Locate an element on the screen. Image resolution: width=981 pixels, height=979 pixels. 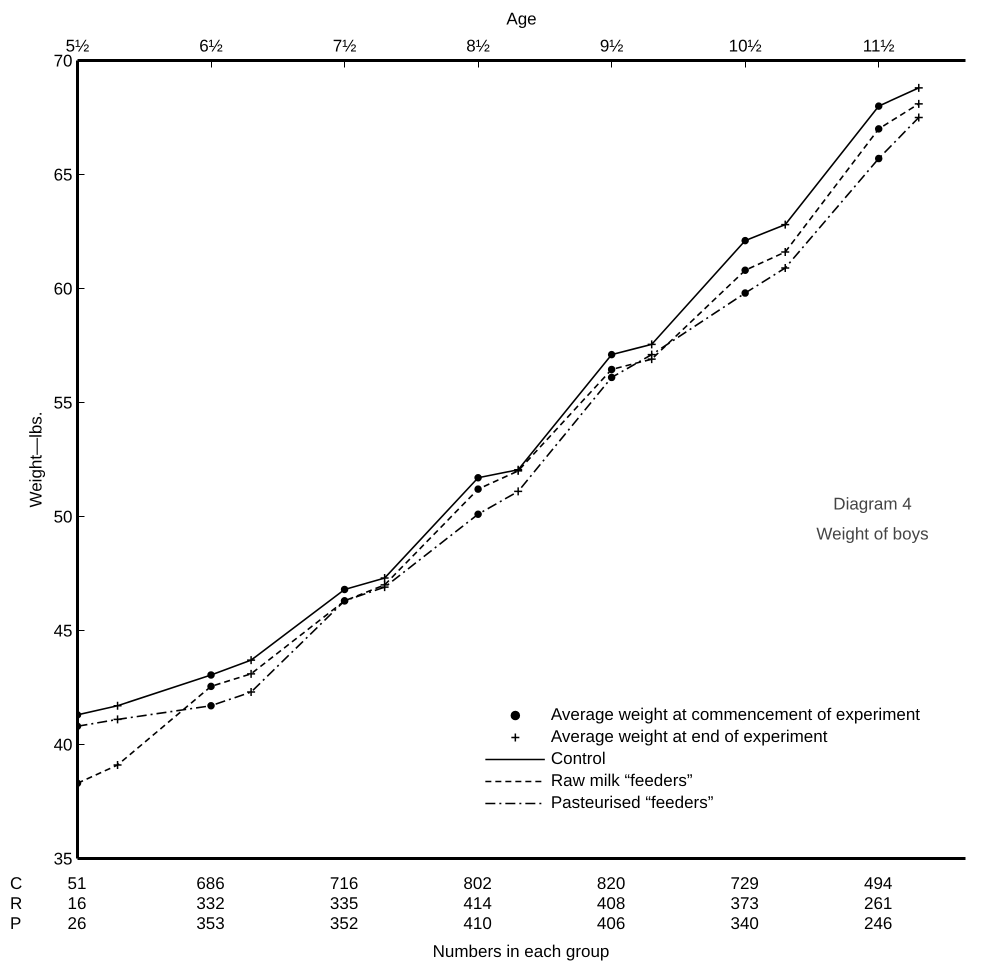
text: C is located at coordinates (16, 884).